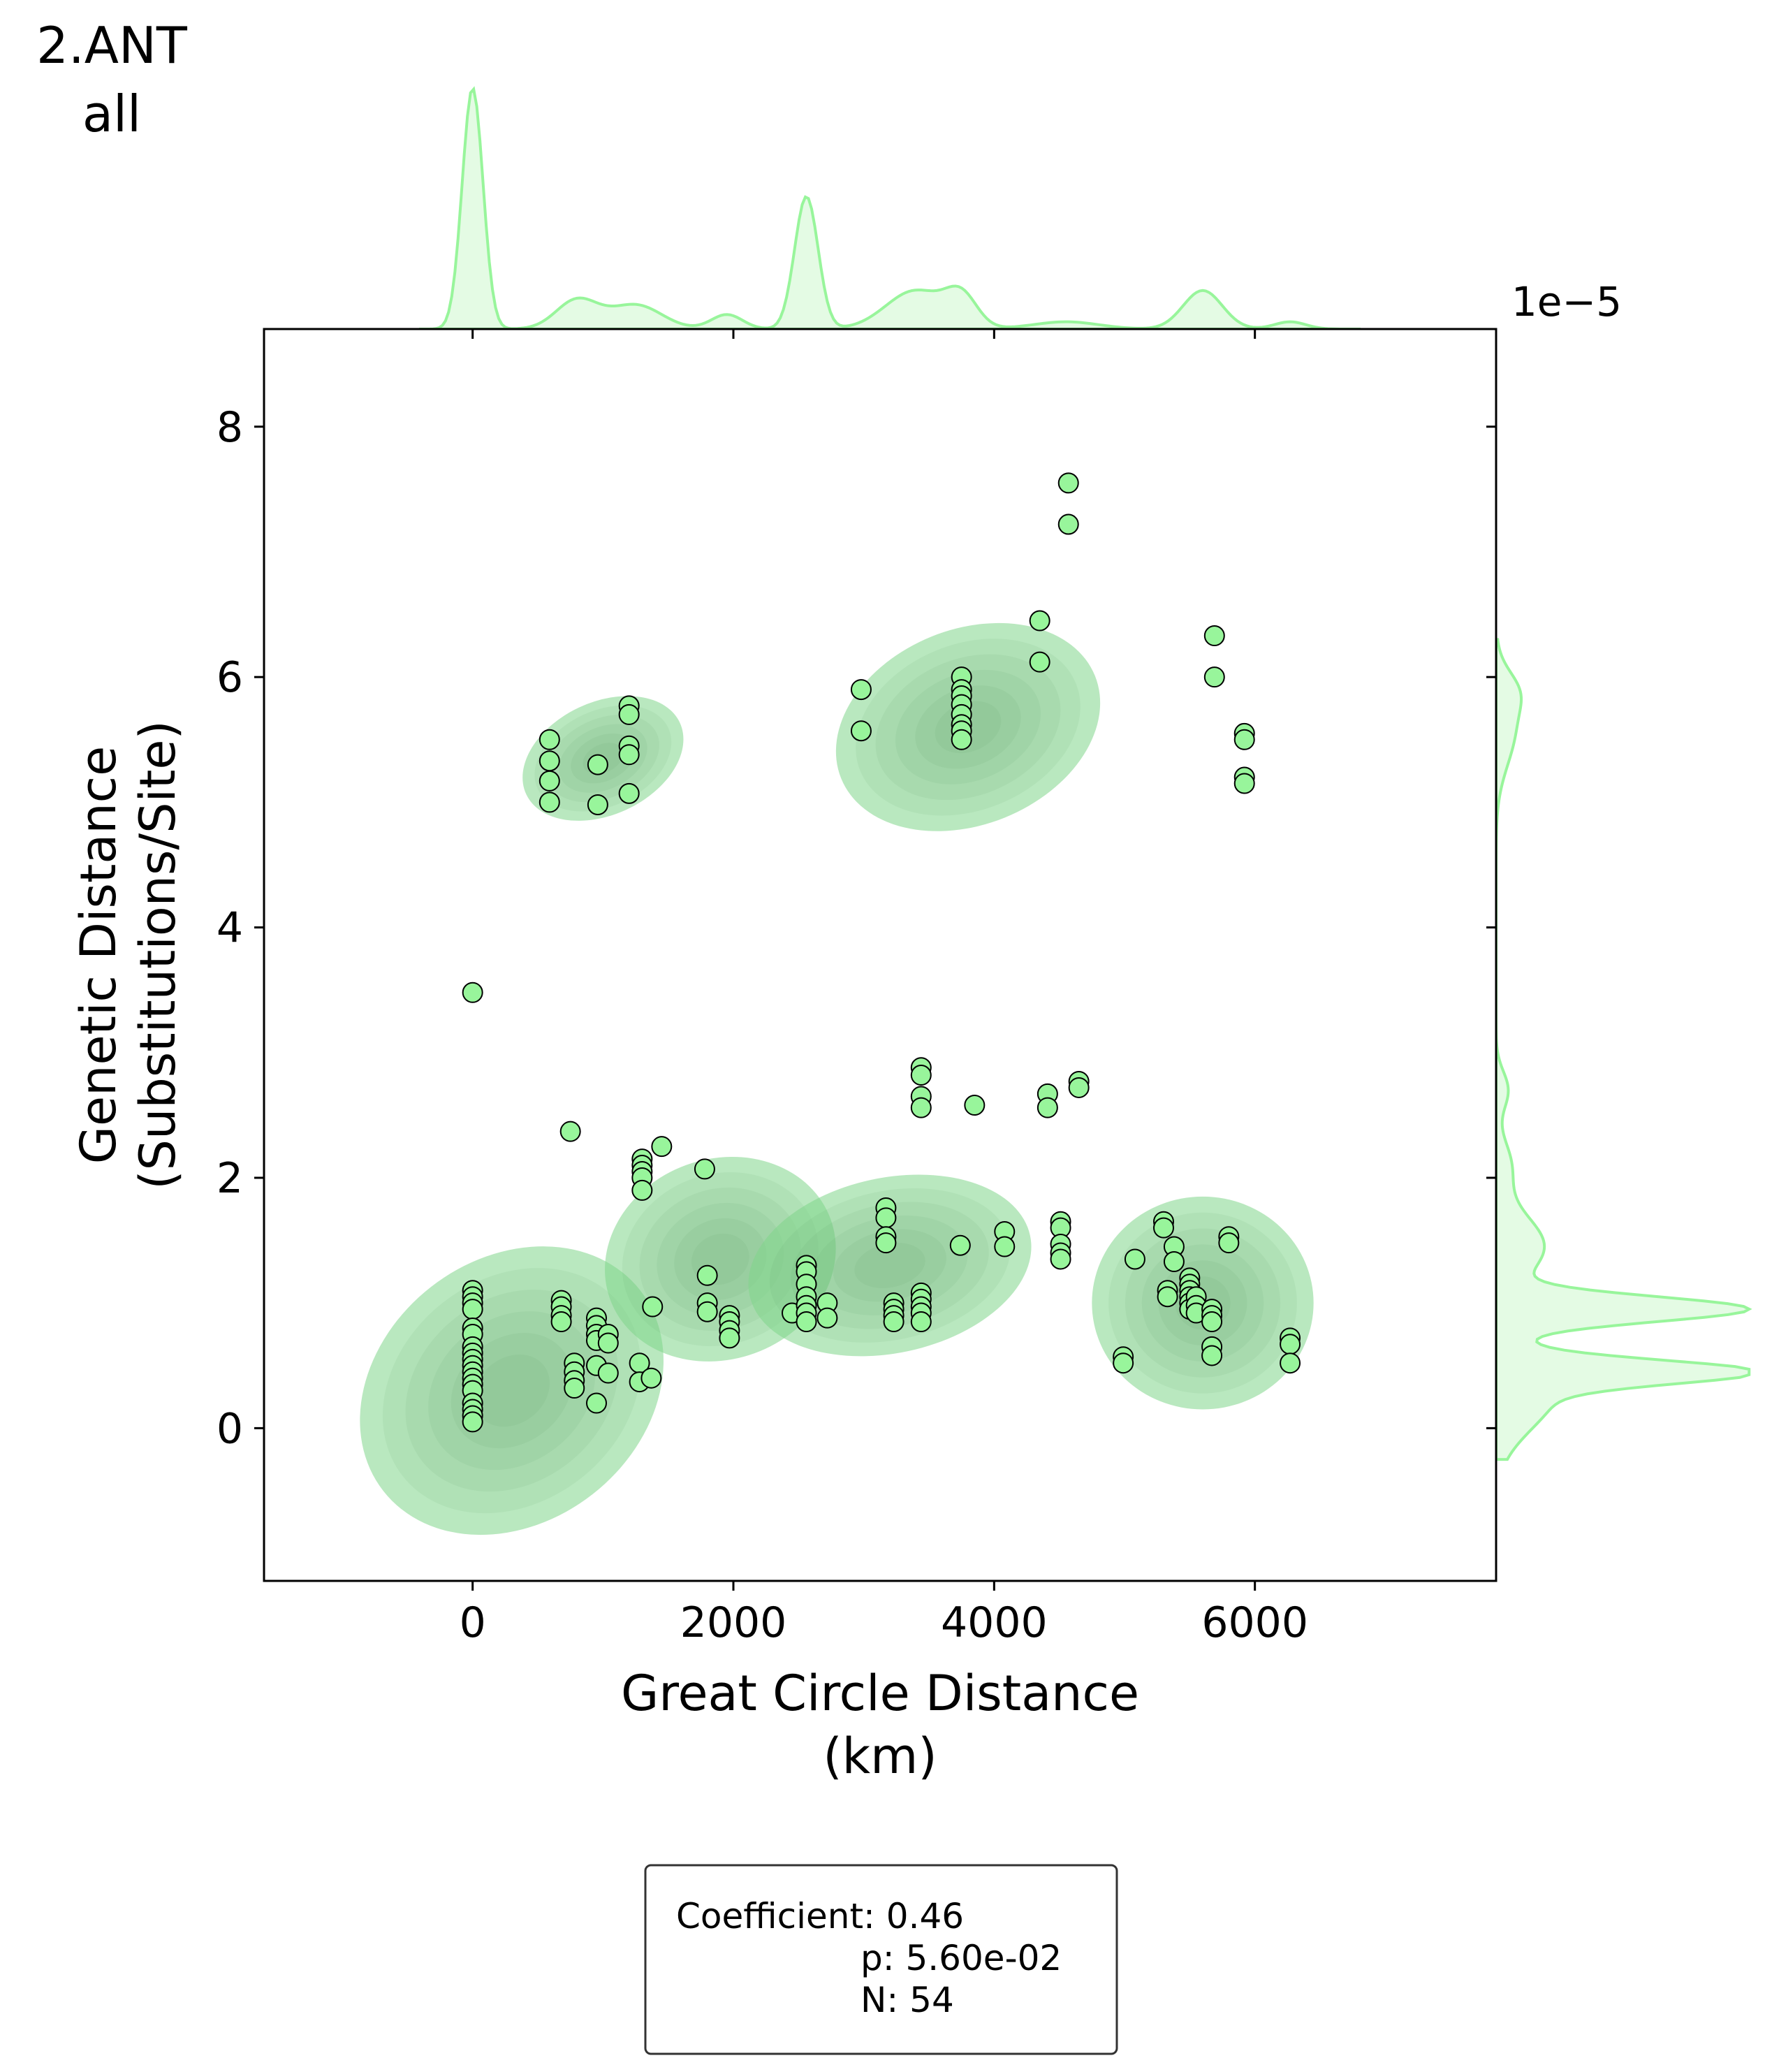  Describe the element at coordinates (880, 1757) in the screenshot. I see `x-axis-label-line-2: (km)` at that location.